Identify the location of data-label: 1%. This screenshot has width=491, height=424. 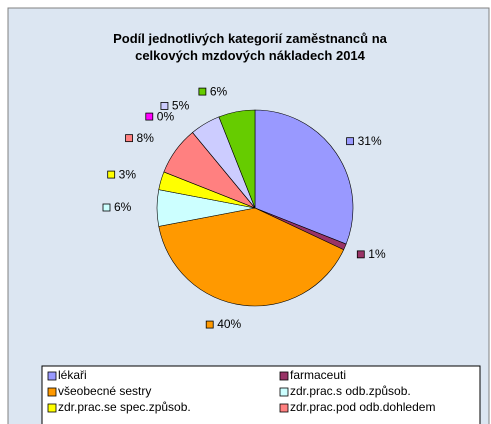
(377, 254).